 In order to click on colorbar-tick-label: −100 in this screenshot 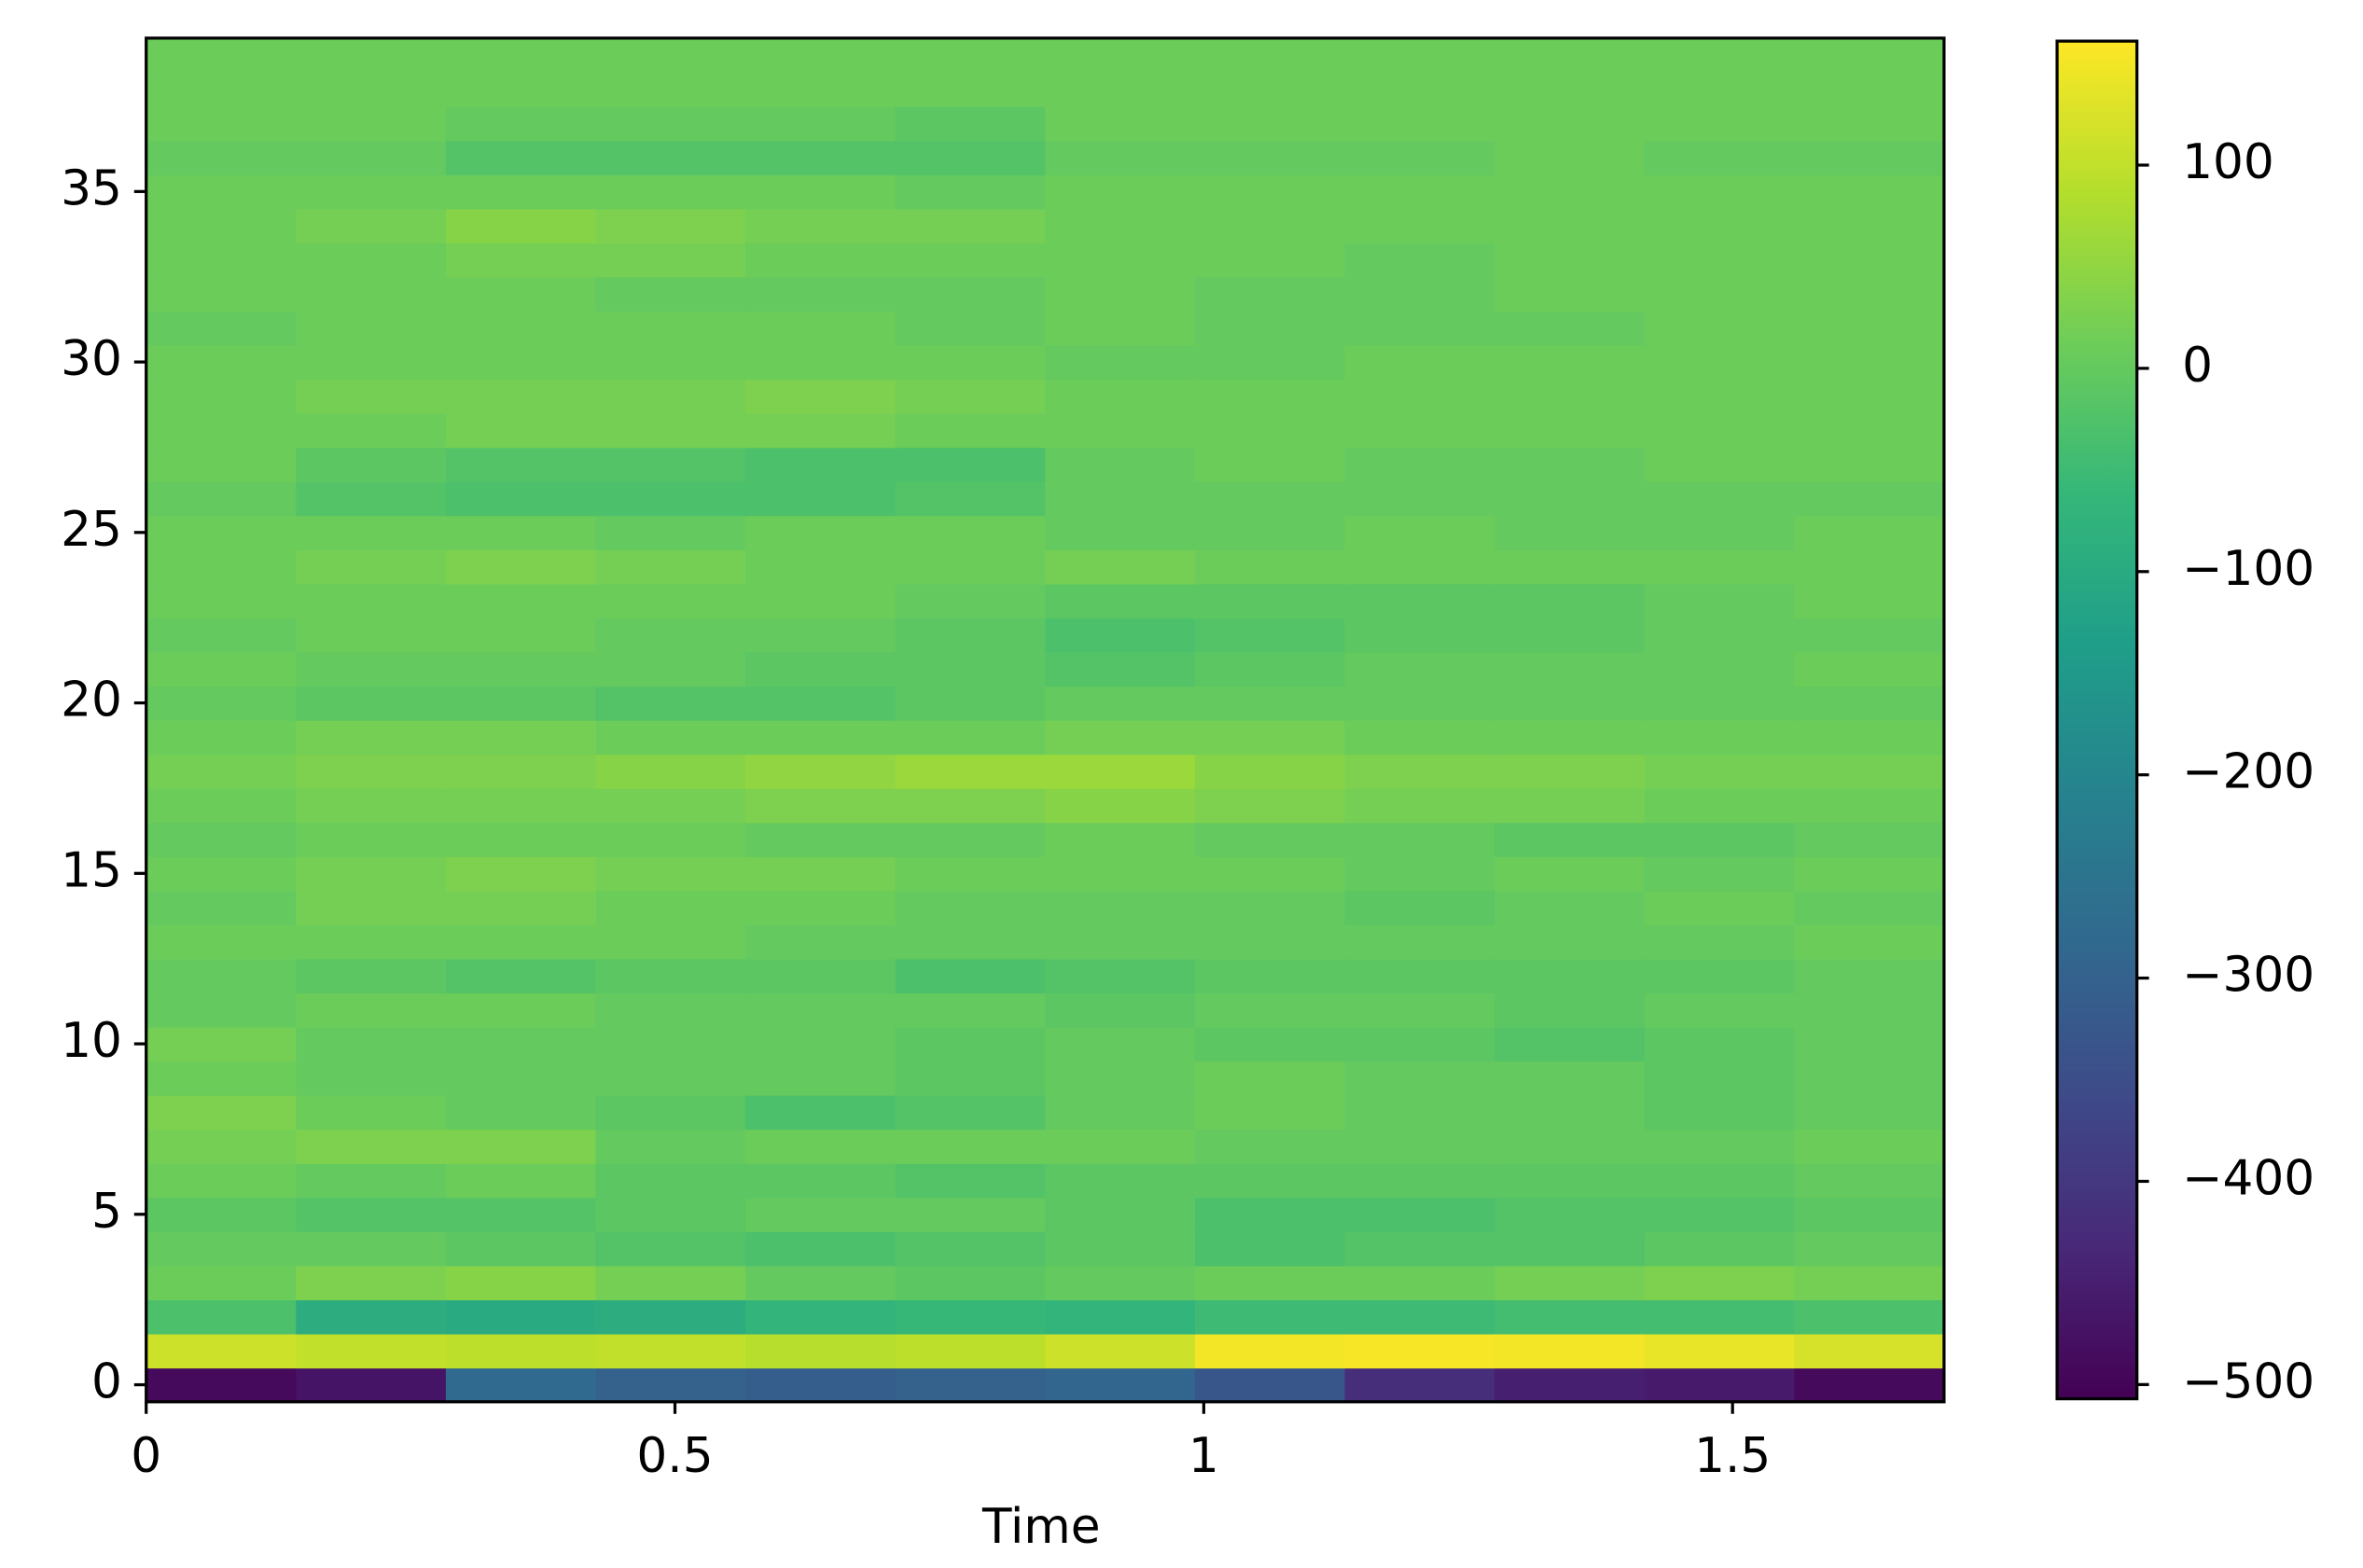, I will do `click(2248, 569)`.